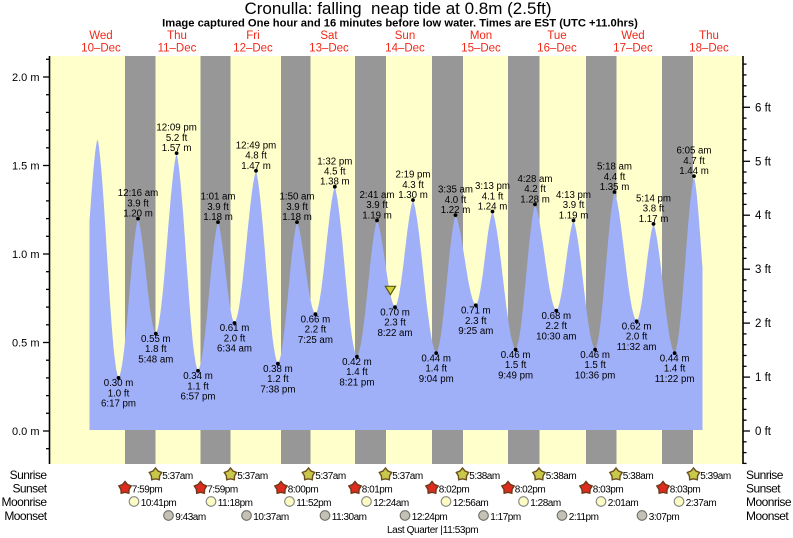  Describe the element at coordinates (475, 331) in the screenshot. I see `svg-text: 9:25 am` at that location.